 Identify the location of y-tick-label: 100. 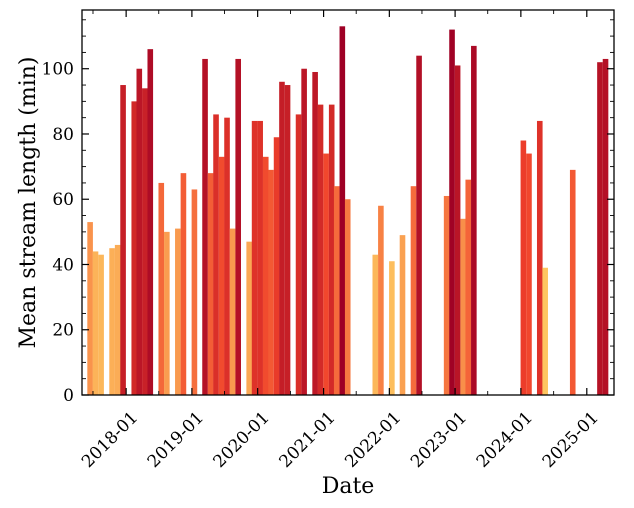
(58, 70).